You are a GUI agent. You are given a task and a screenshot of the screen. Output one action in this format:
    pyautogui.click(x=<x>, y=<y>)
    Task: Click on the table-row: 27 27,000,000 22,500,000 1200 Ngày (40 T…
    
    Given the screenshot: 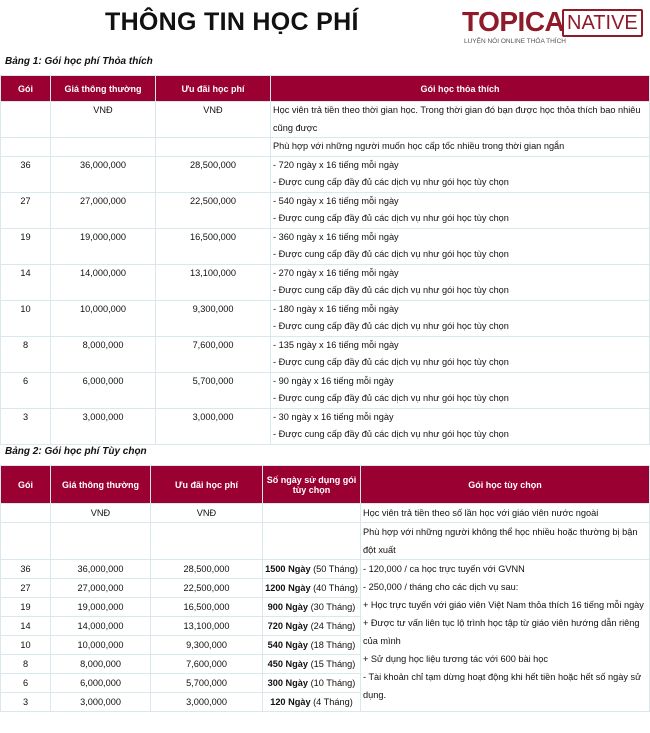 What is the action you would take?
    pyautogui.click(x=325, y=588)
    